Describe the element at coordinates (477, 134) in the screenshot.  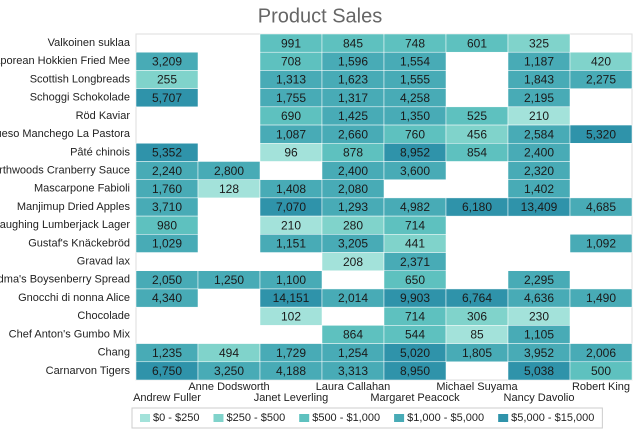
I see `value-label: 456` at that location.